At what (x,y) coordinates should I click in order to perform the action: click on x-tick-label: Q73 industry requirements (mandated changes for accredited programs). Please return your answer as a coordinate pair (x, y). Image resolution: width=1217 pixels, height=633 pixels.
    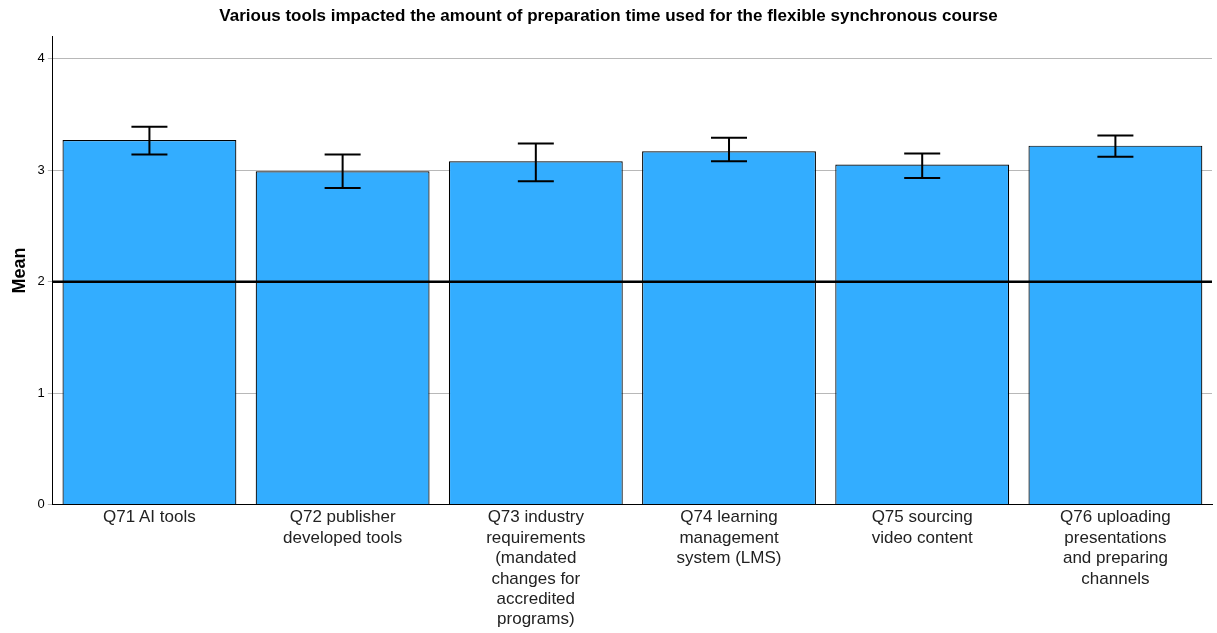
    Looking at the image, I should click on (536, 568).